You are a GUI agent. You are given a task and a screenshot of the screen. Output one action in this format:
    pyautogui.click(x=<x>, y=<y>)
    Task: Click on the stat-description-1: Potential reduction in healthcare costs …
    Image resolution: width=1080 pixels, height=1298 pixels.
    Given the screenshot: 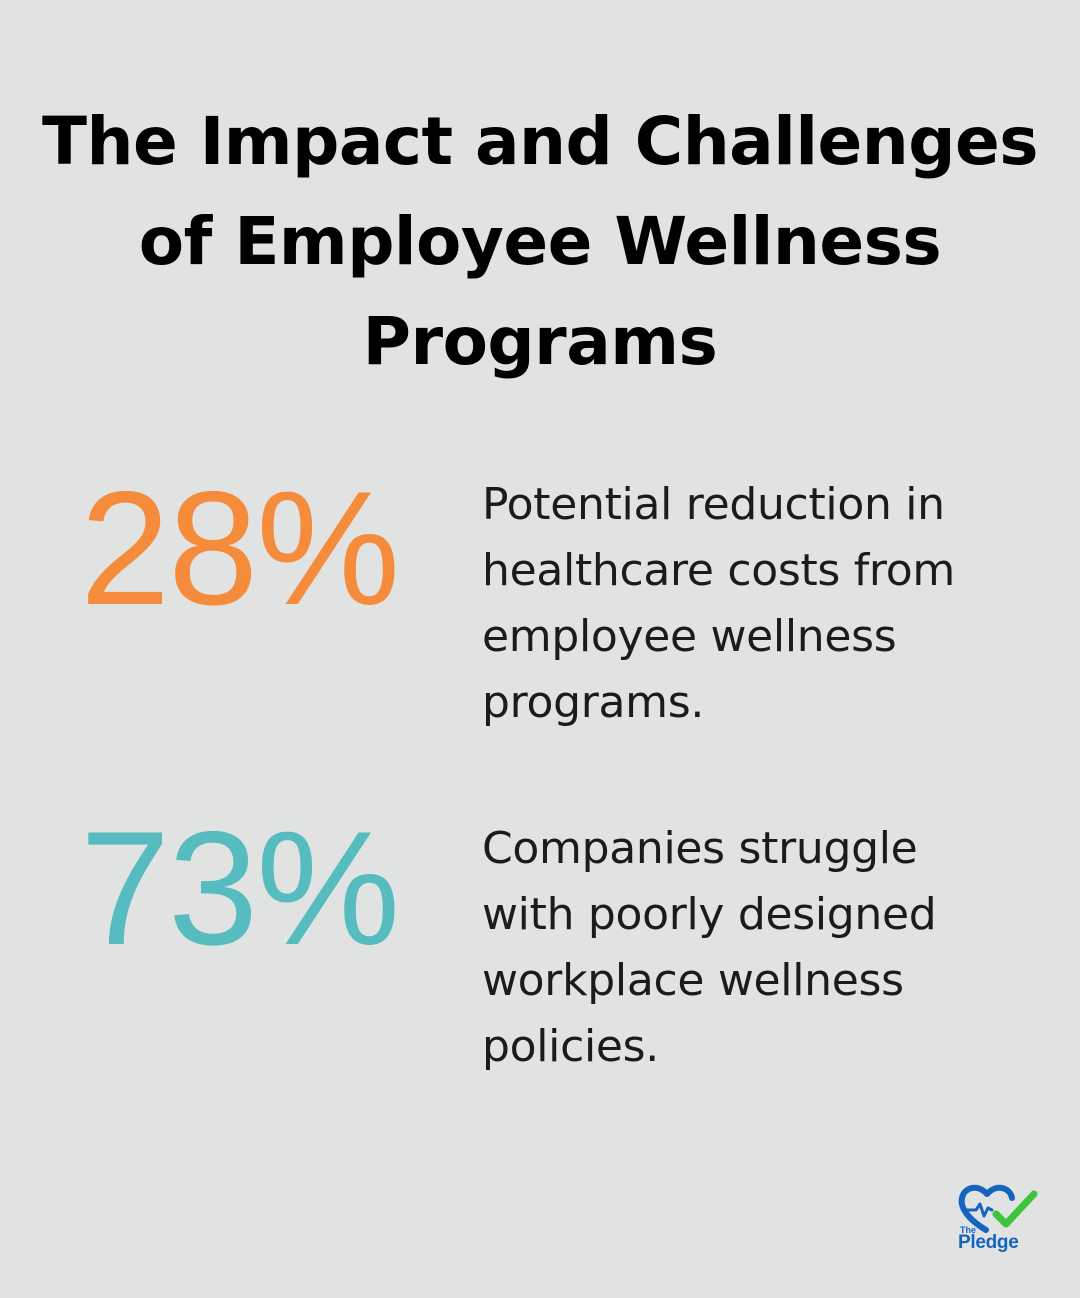 What is the action you would take?
    pyautogui.click(x=762, y=604)
    